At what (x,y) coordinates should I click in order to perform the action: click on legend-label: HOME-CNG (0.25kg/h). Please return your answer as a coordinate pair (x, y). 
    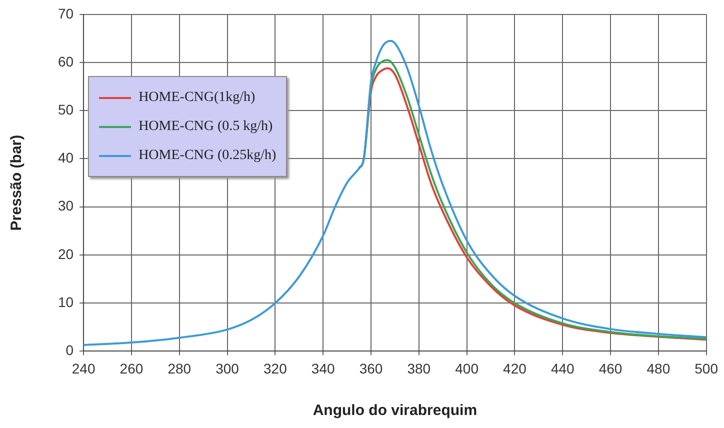
    Looking at the image, I should click on (207, 156).